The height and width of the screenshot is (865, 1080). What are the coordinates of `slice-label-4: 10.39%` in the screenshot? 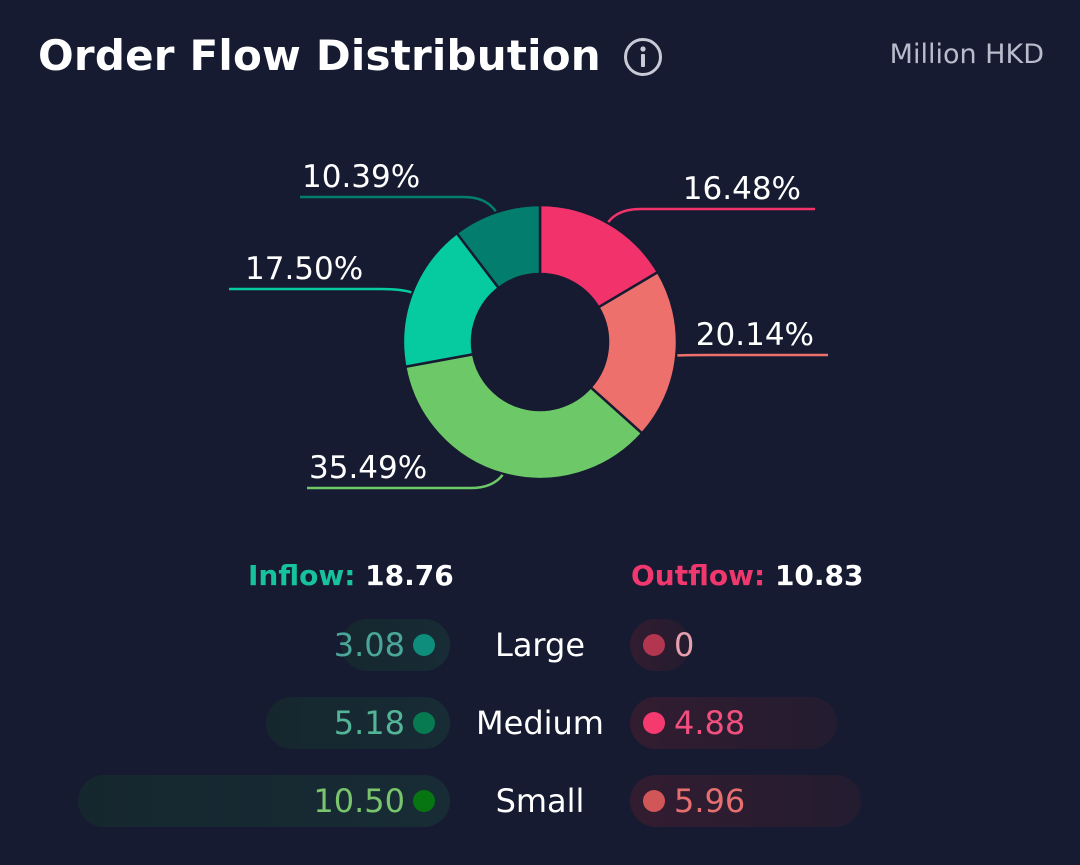 It's located at (361, 177).